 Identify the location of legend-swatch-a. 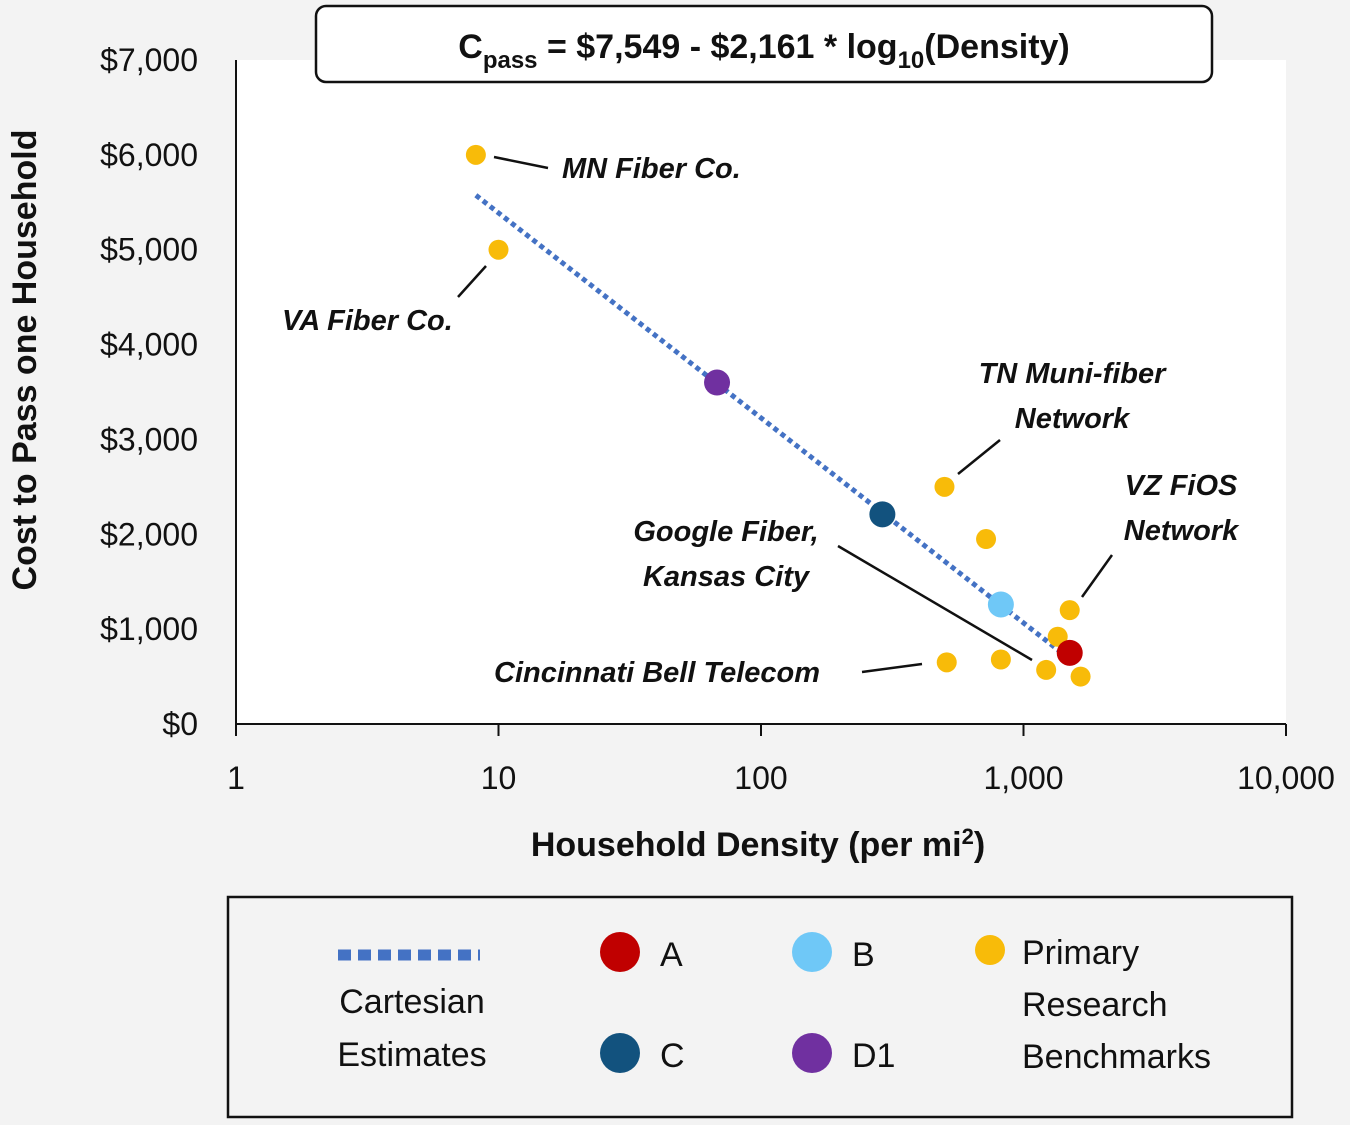
(620, 952).